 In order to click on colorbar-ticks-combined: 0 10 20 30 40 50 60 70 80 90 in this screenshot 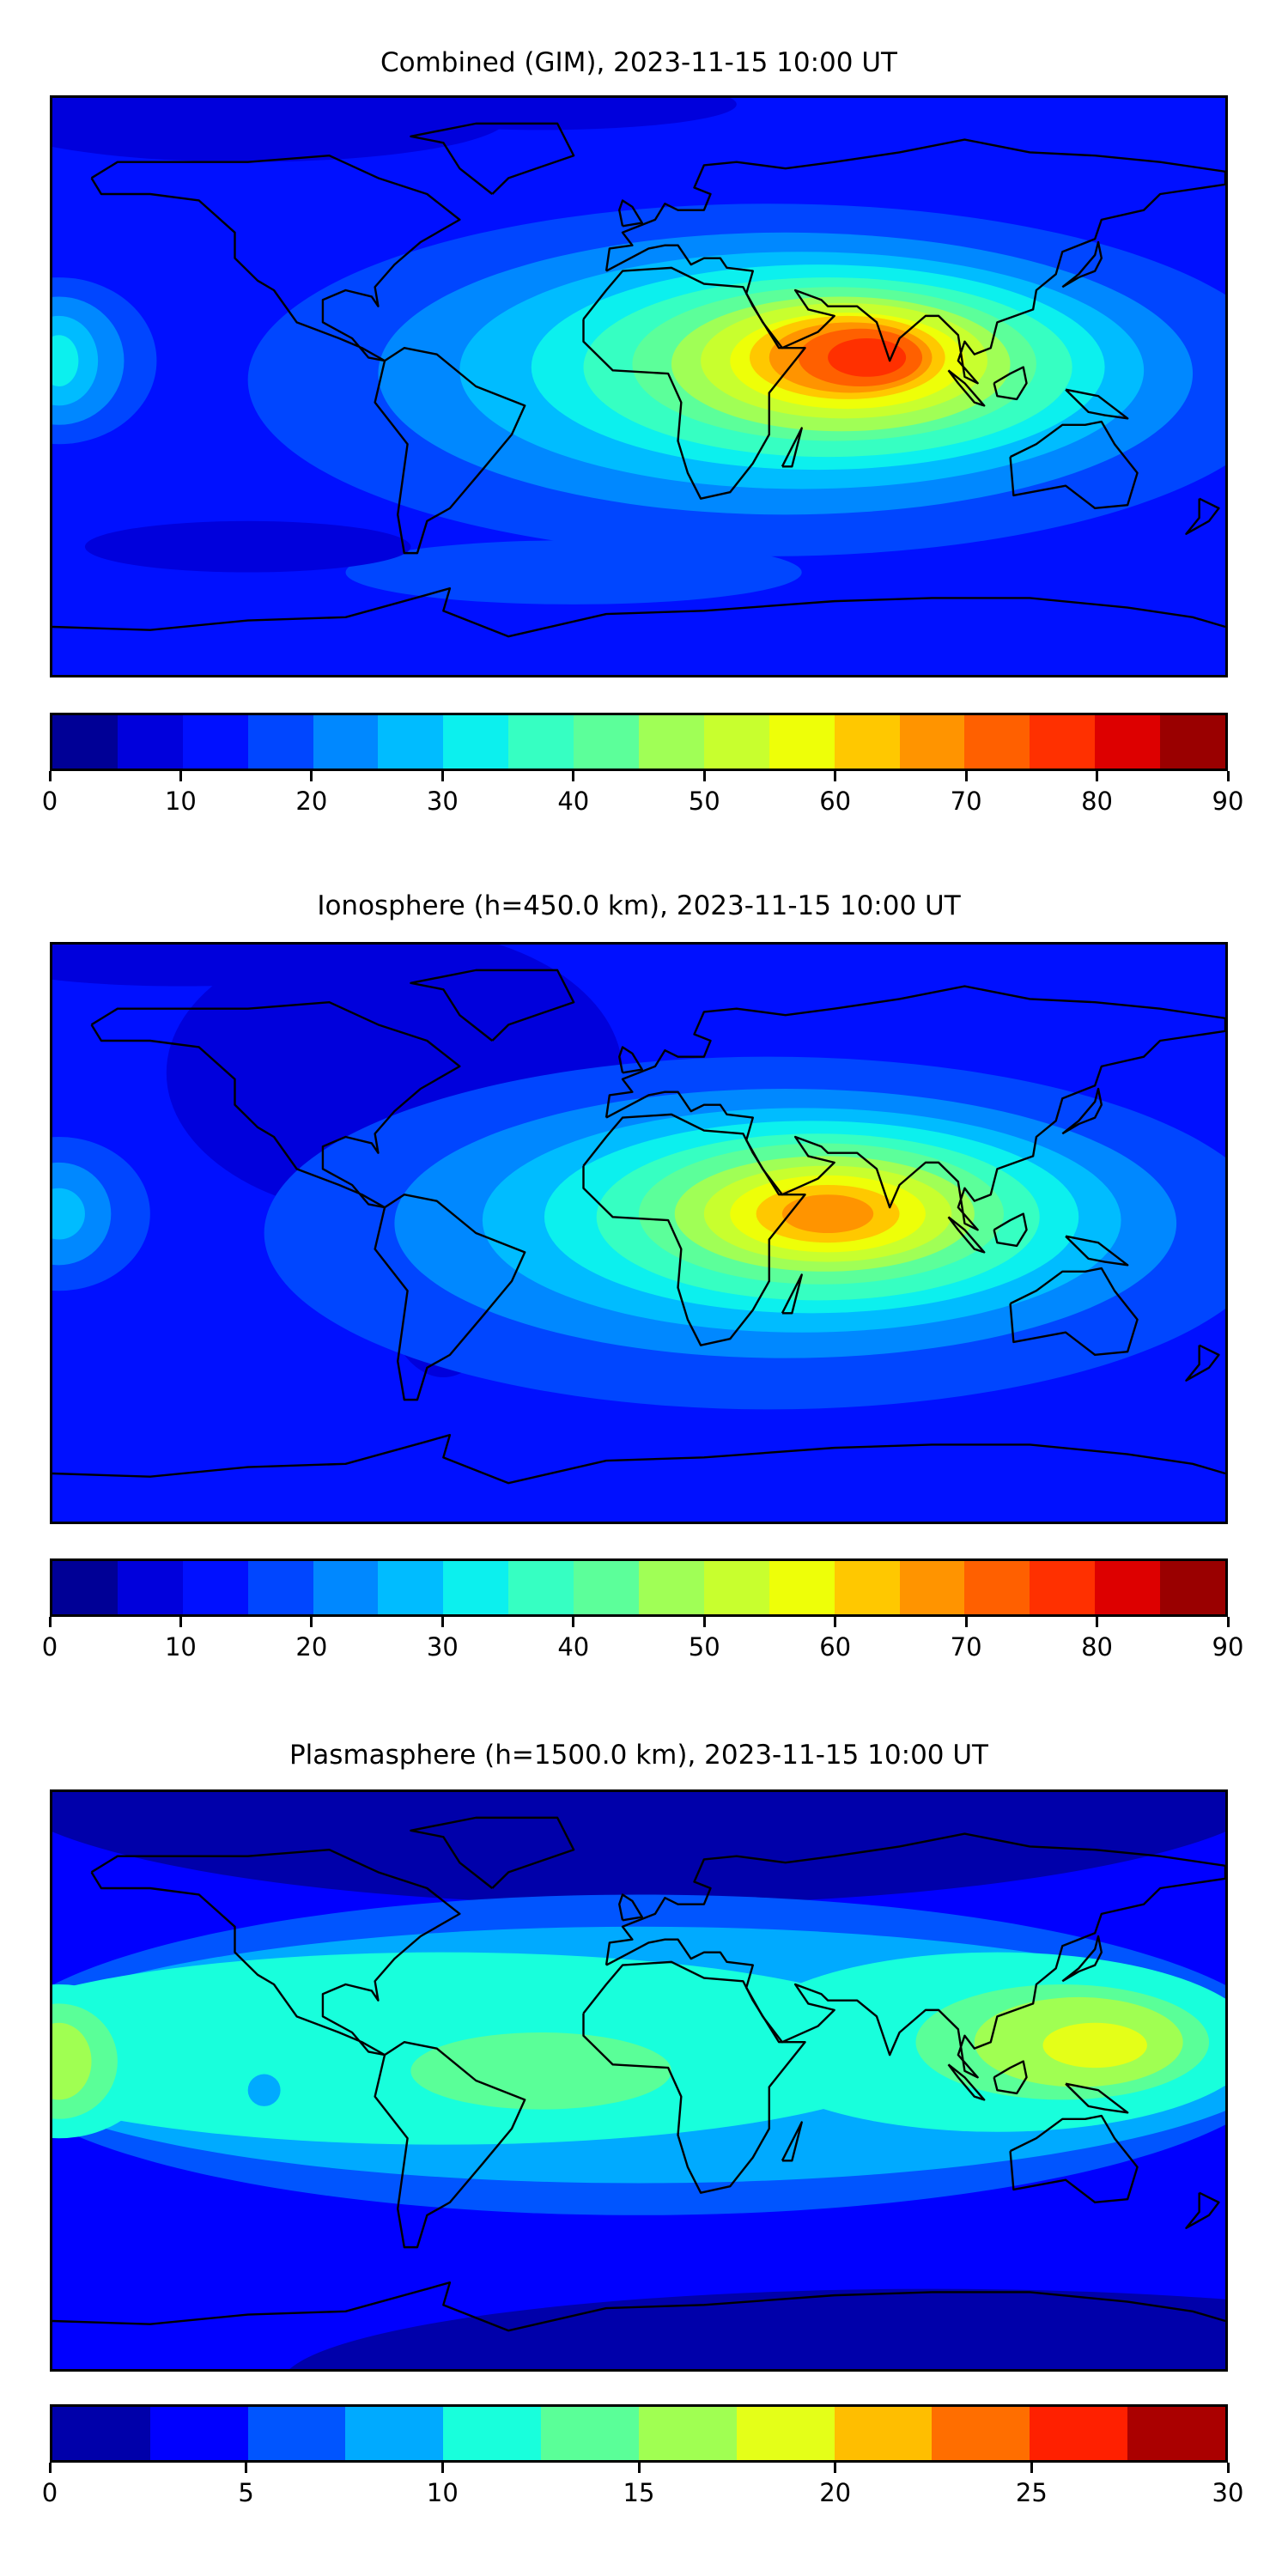, I will do `click(642, 801)`.